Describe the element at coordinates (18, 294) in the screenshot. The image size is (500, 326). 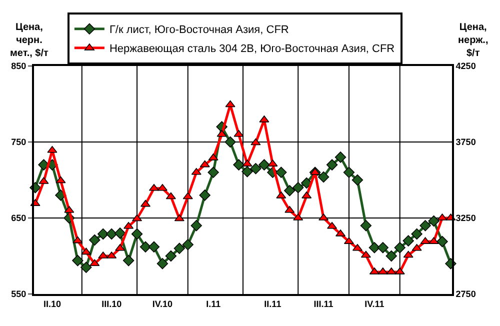
I see `y-tick-label: 550` at that location.